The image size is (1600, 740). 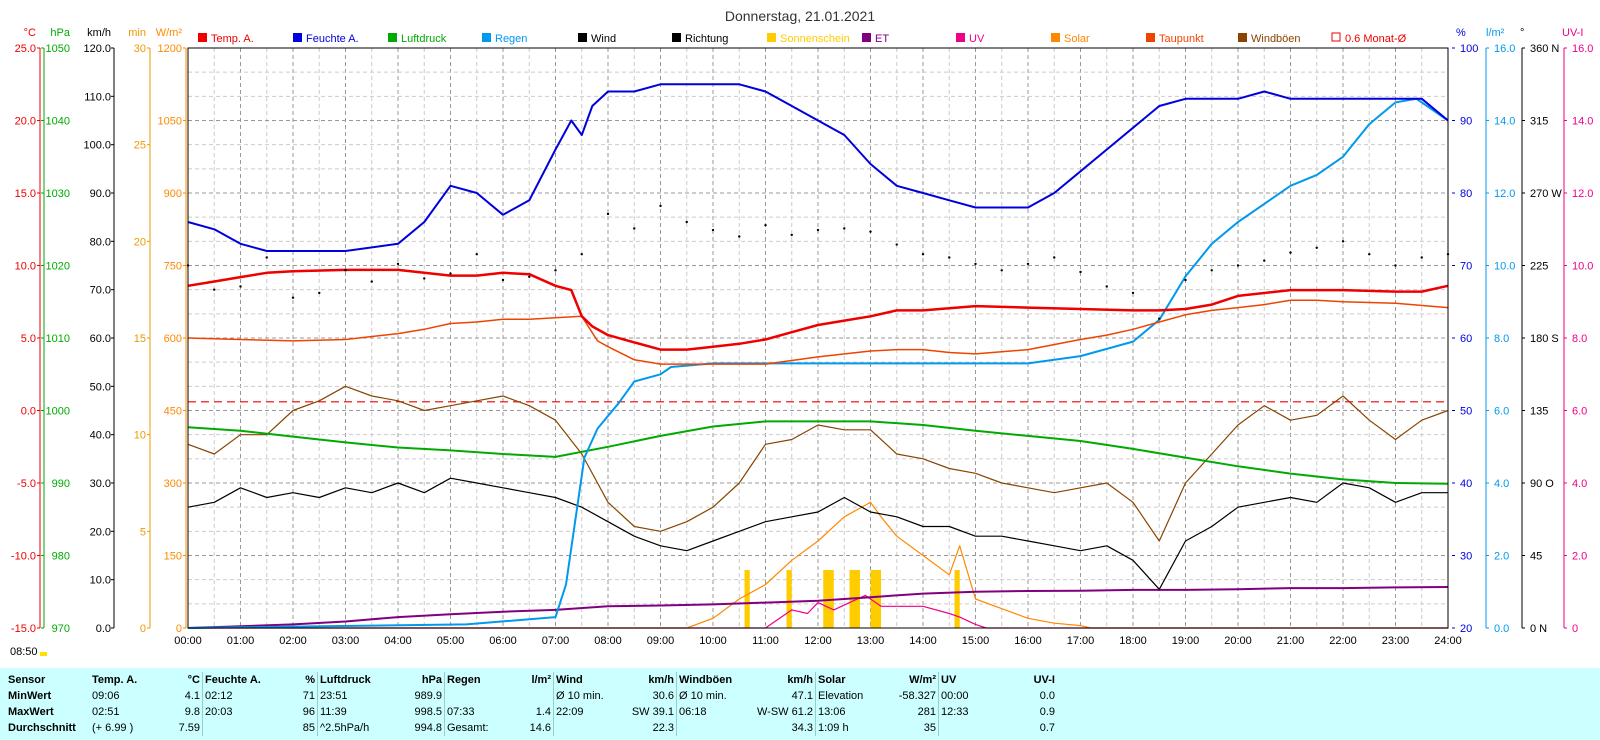 What do you see at coordinates (25, 122) in the screenshot?
I see `axis-tick-label: 20.0` at bounding box center [25, 122].